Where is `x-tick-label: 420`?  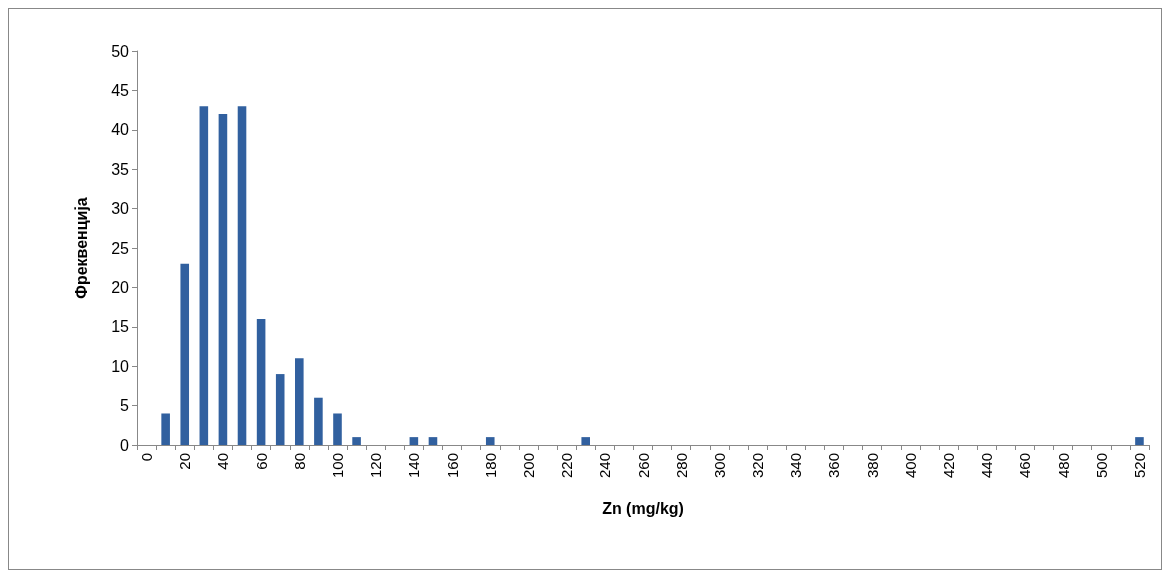 x-tick-label: 420 is located at coordinates (949, 466).